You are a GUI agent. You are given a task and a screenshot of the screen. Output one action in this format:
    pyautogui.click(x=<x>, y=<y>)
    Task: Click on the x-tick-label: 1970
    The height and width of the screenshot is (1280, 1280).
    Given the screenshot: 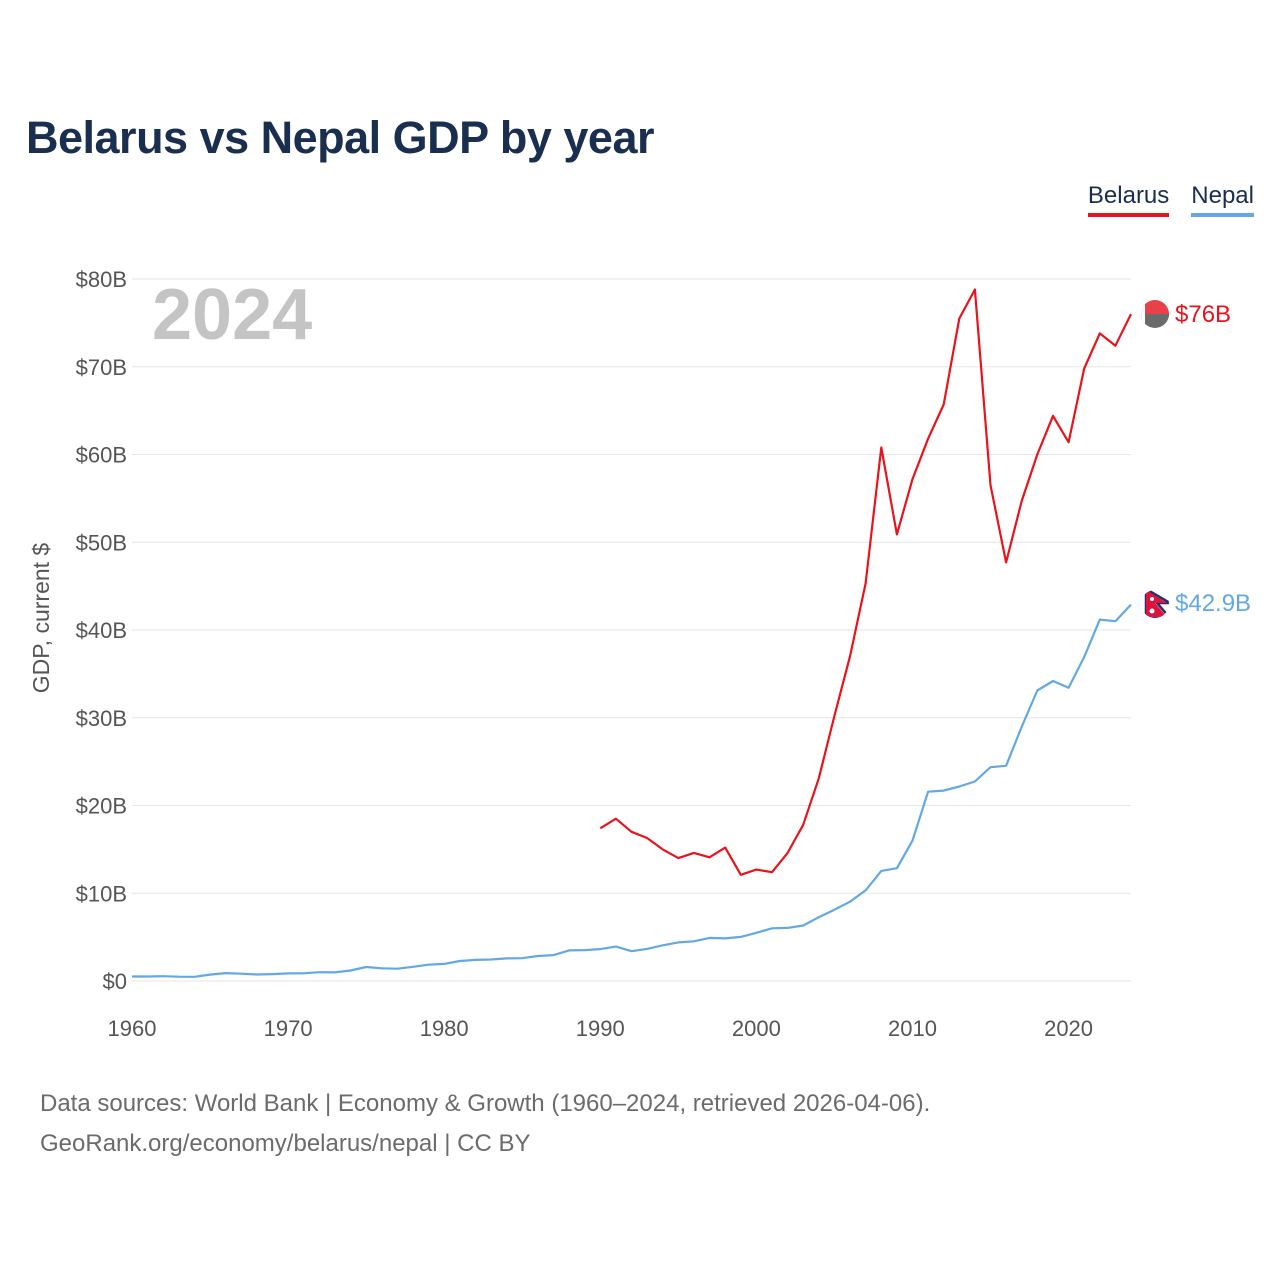 What is the action you would take?
    pyautogui.click(x=288, y=1028)
    